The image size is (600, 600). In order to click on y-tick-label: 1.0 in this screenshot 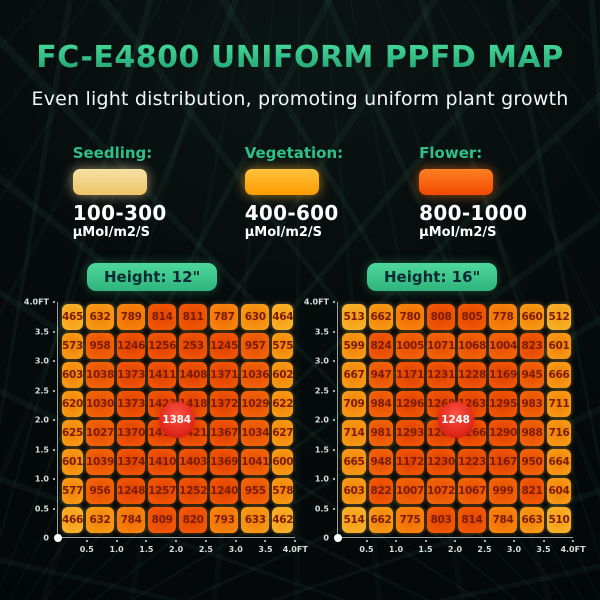, I will do `click(321, 479)`.